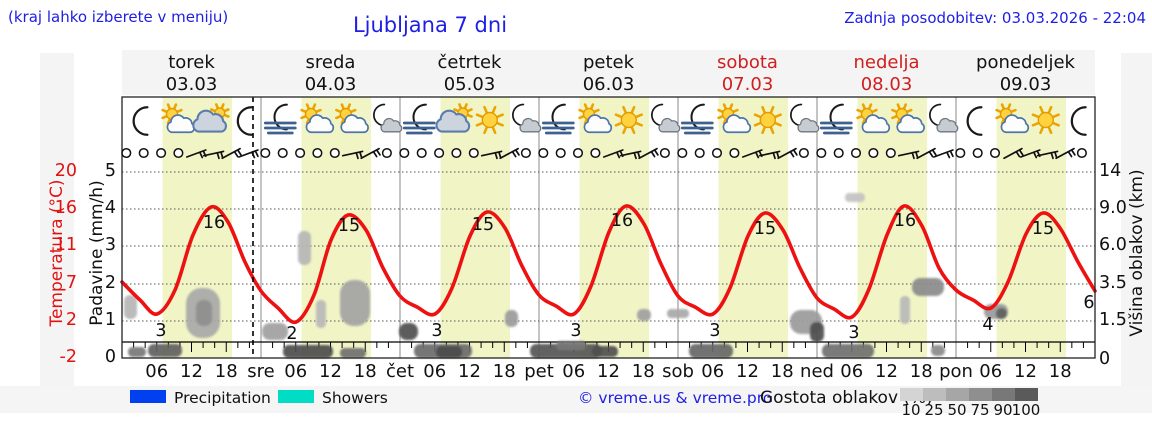  Describe the element at coordinates (608, 371) in the screenshot. I see `xlabel-day3-12: 12` at that location.